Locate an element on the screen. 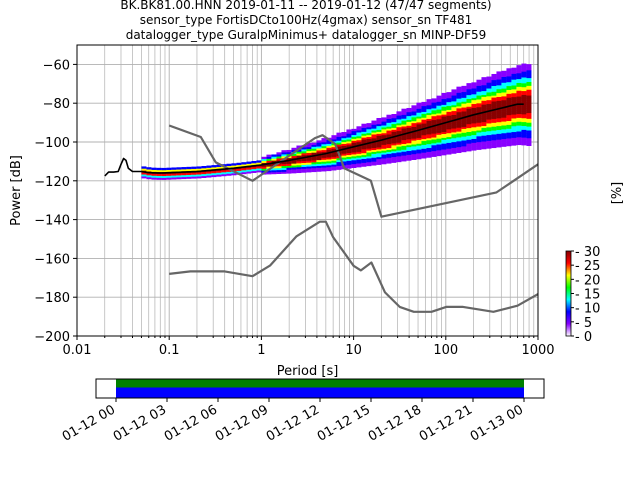 This screenshot has width=640, height=480. y-tick-label: −180 is located at coordinates (52, 298).